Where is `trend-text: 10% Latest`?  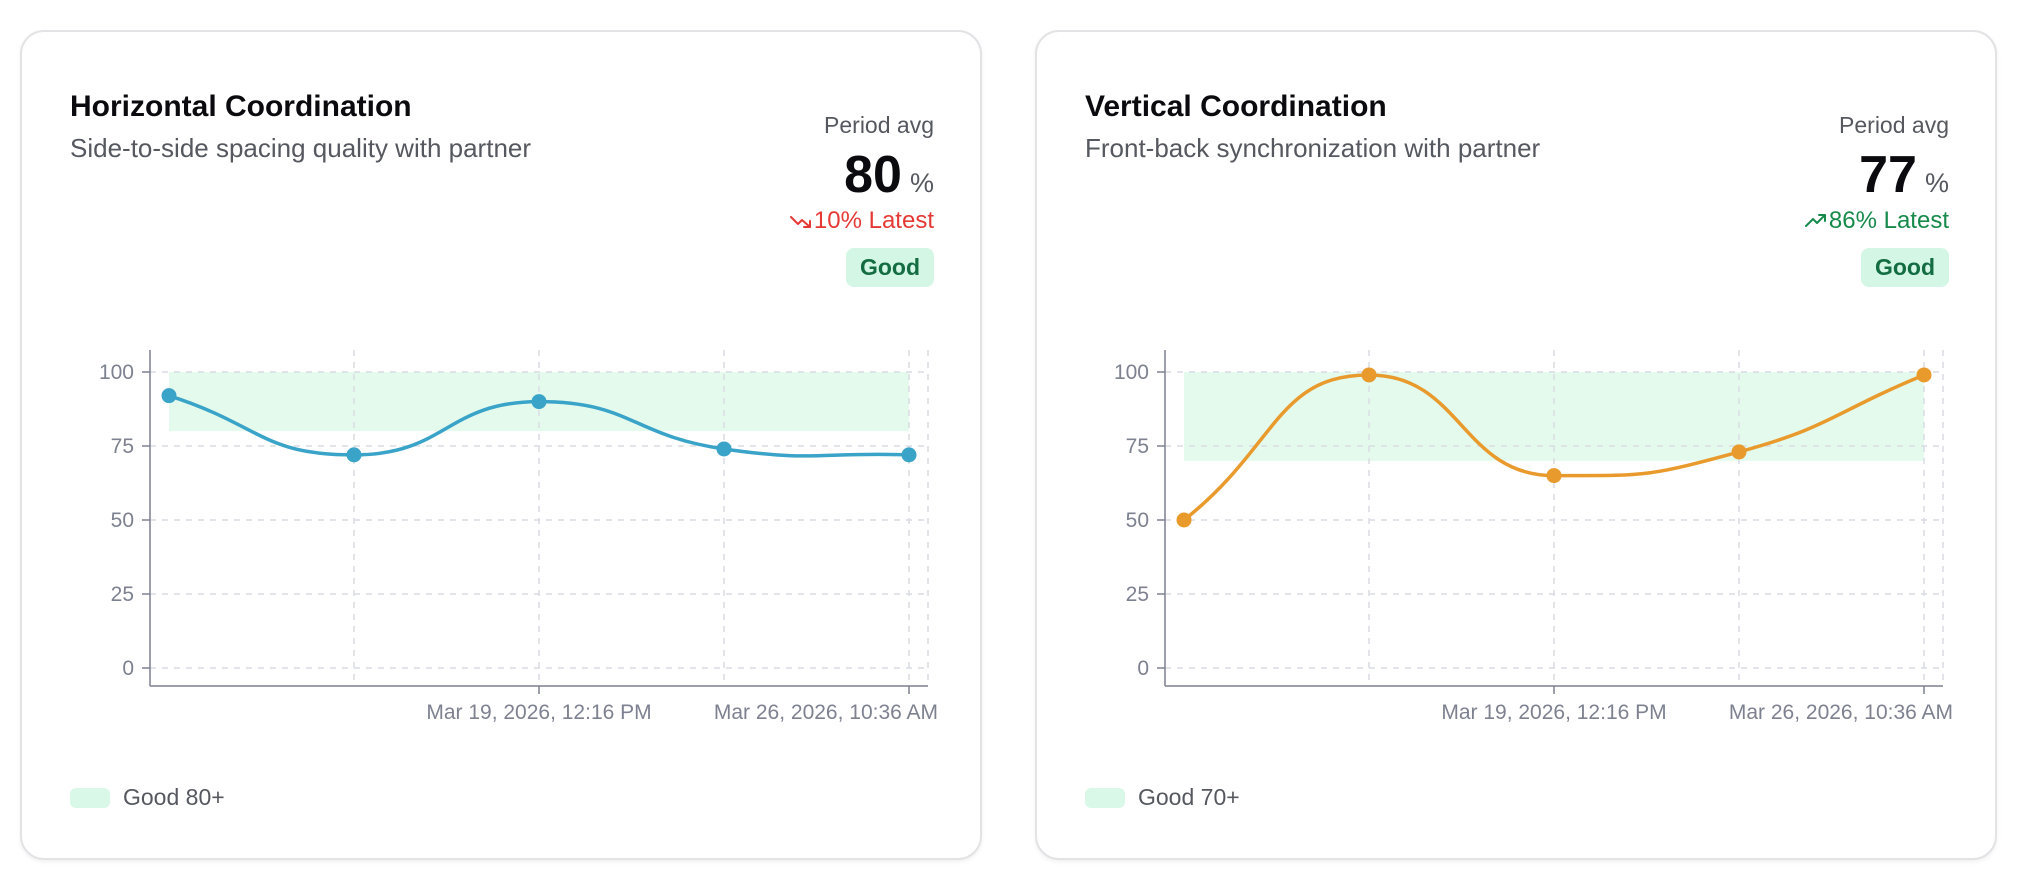
trend-text: 10% Latest is located at coordinates (873, 220).